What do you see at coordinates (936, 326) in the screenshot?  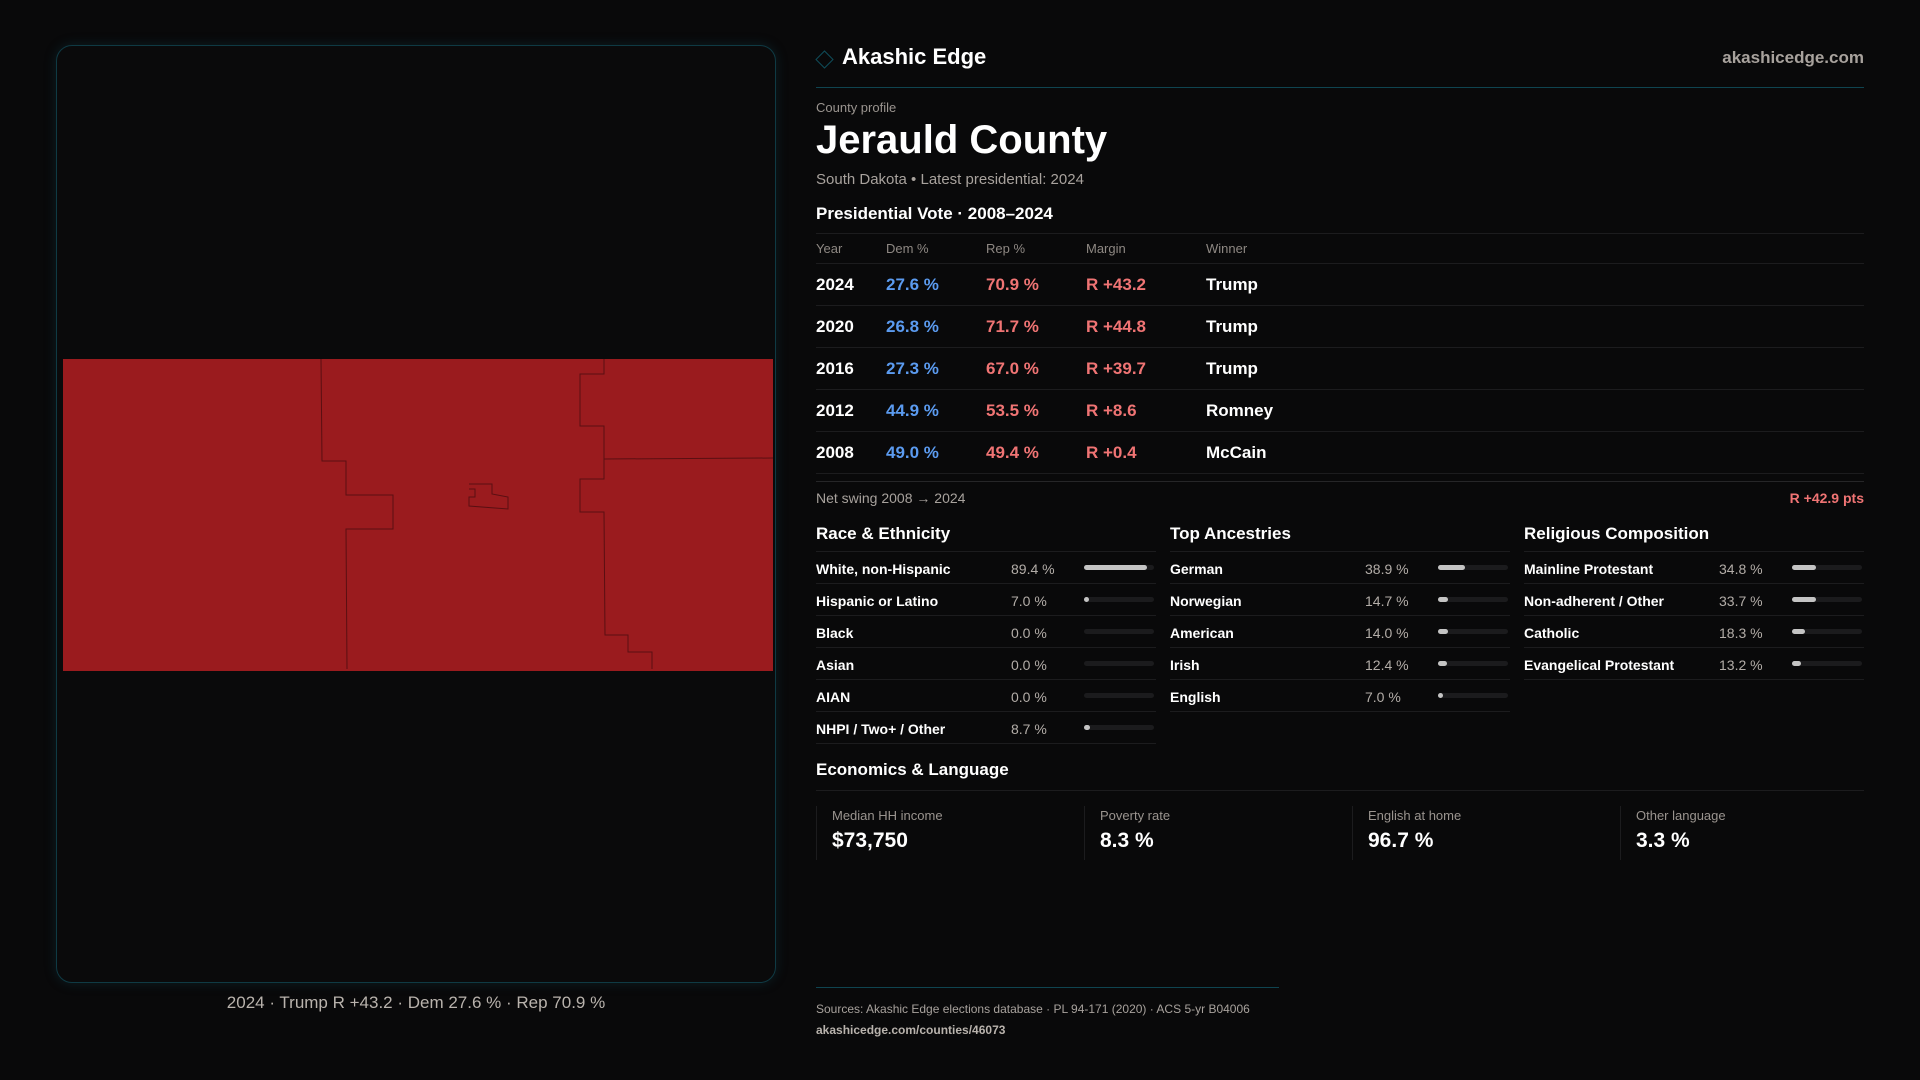 I see `cell-dem: 26.8 %` at bounding box center [936, 326].